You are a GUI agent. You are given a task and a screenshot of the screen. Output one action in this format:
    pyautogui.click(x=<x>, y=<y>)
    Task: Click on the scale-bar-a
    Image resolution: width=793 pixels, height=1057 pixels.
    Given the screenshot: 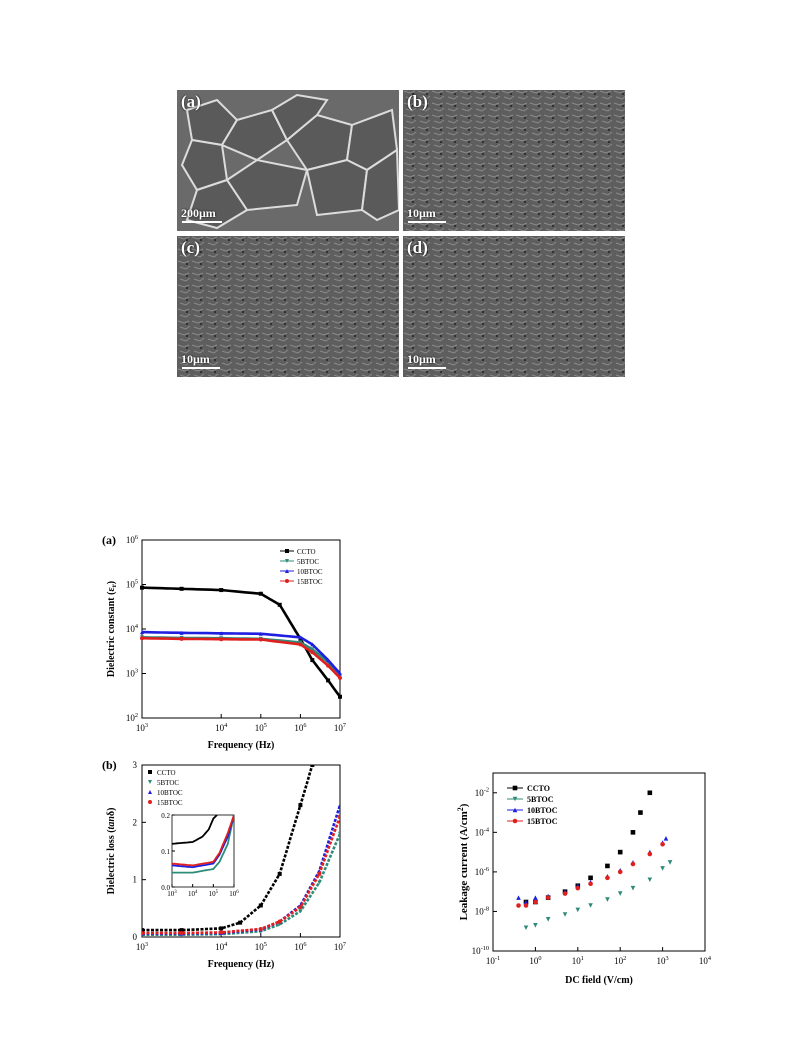 What is the action you would take?
    pyautogui.click(x=202, y=222)
    